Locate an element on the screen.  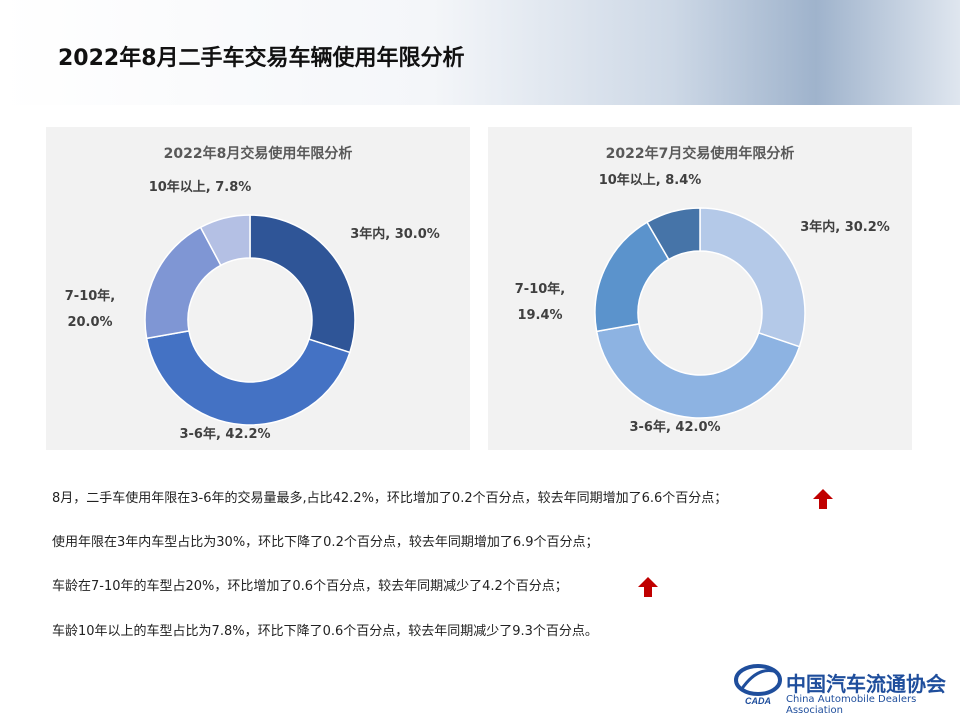
slide-title: 2022年8月二手车交易车辆使用年限分析 is located at coordinates (261, 58).